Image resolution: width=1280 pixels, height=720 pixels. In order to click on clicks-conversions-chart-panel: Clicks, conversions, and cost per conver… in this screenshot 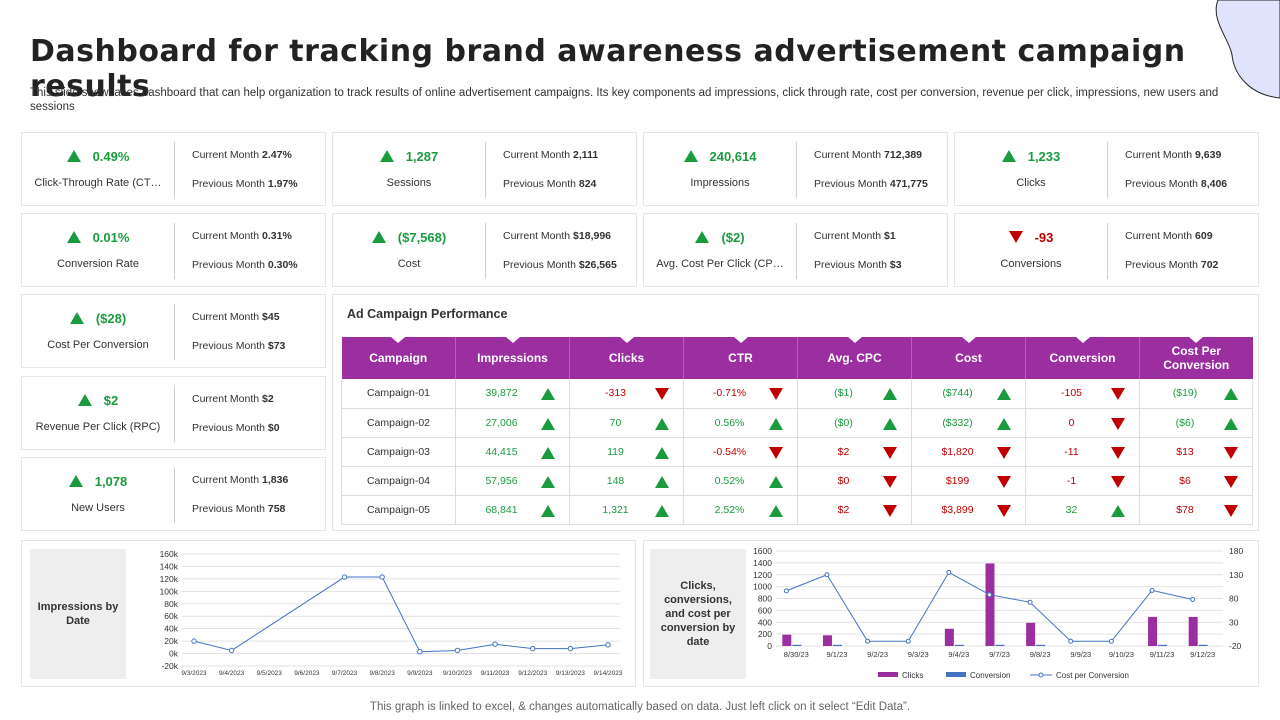, I will do `click(951, 613)`.